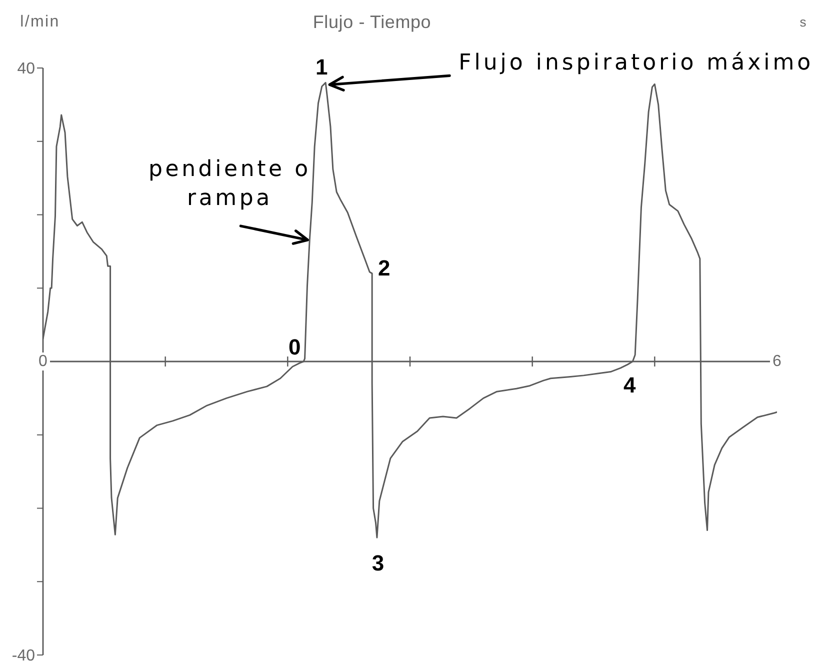  I want to click on x-tick-label: 6, so click(777, 361).